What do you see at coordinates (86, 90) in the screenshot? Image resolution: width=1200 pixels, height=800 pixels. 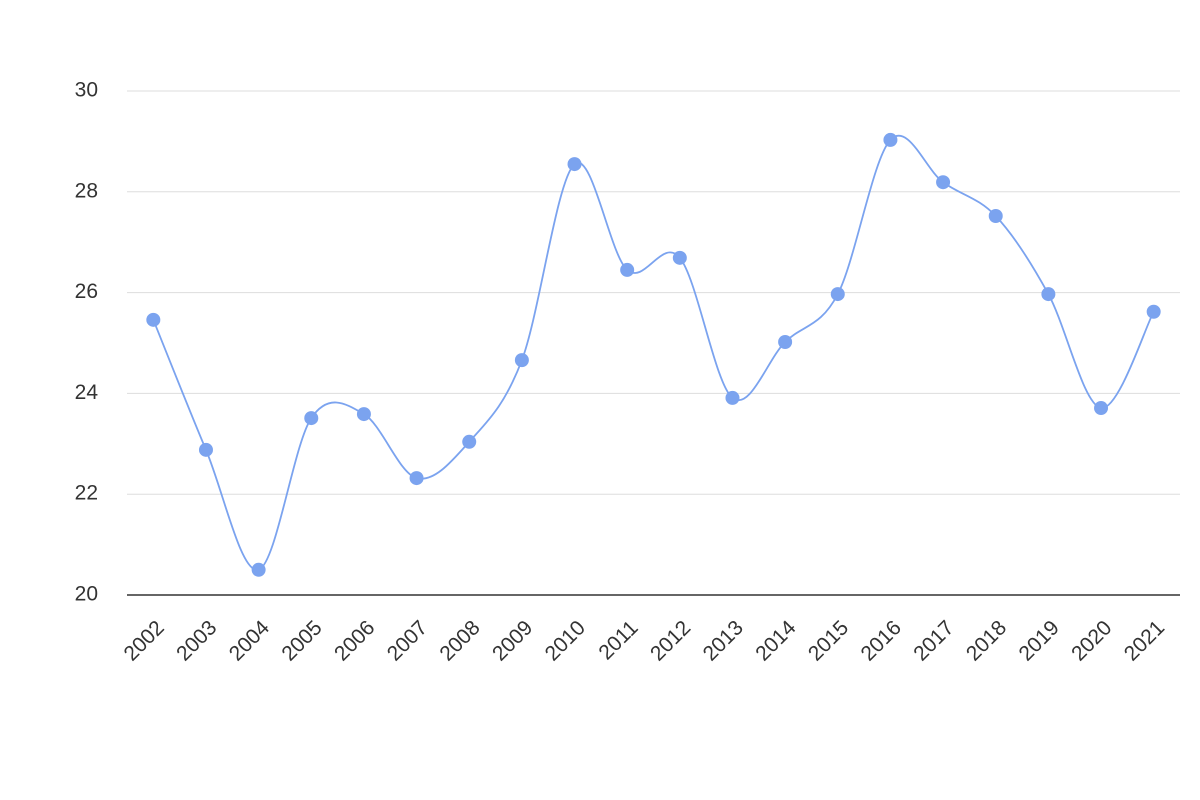 I see `y-tick-label: 30` at bounding box center [86, 90].